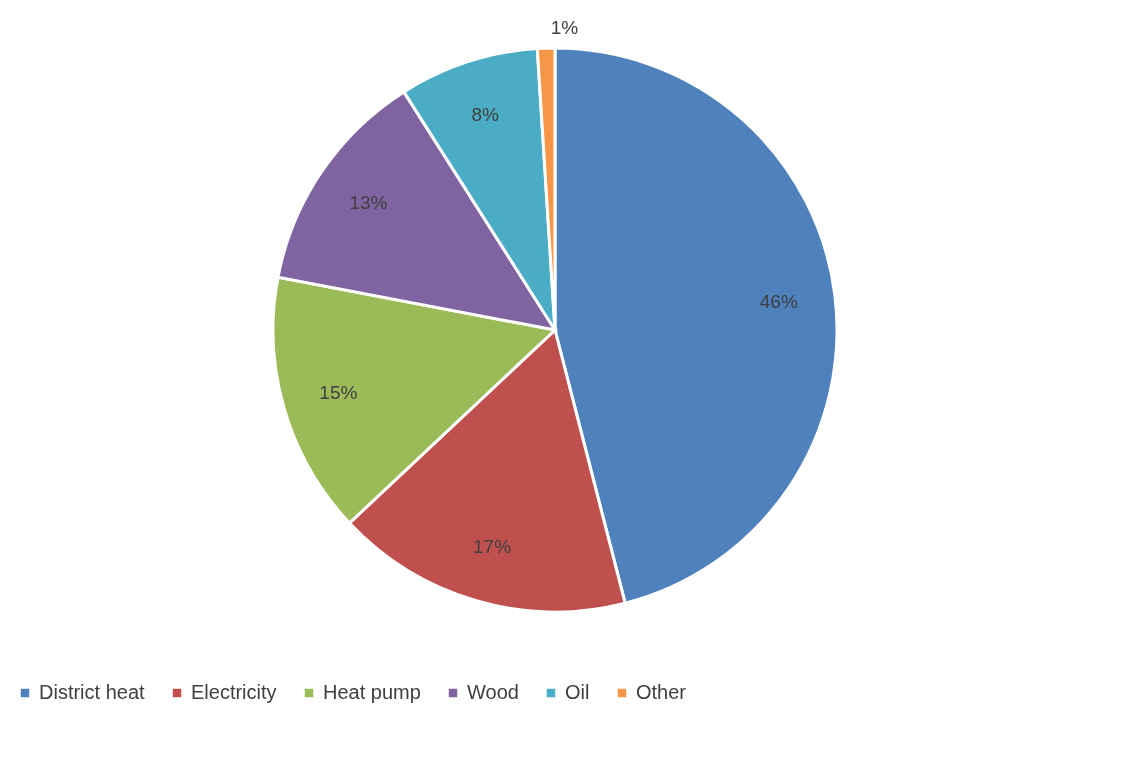 This screenshot has width=1141, height=776. Describe the element at coordinates (577, 692) in the screenshot. I see `legend-label: Oil` at that location.